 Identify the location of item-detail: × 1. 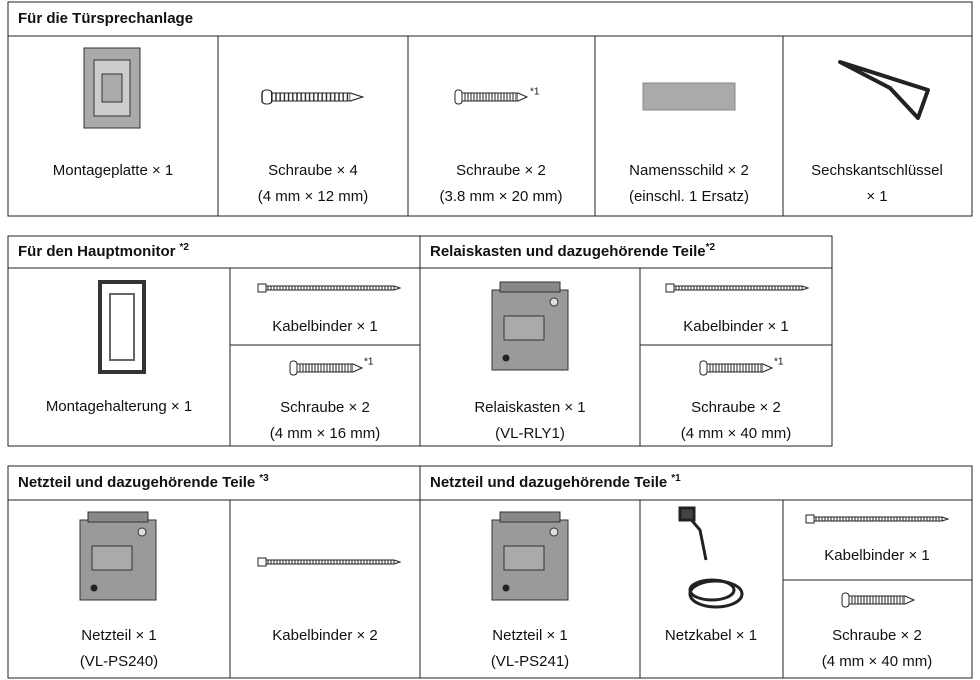
(876, 196).